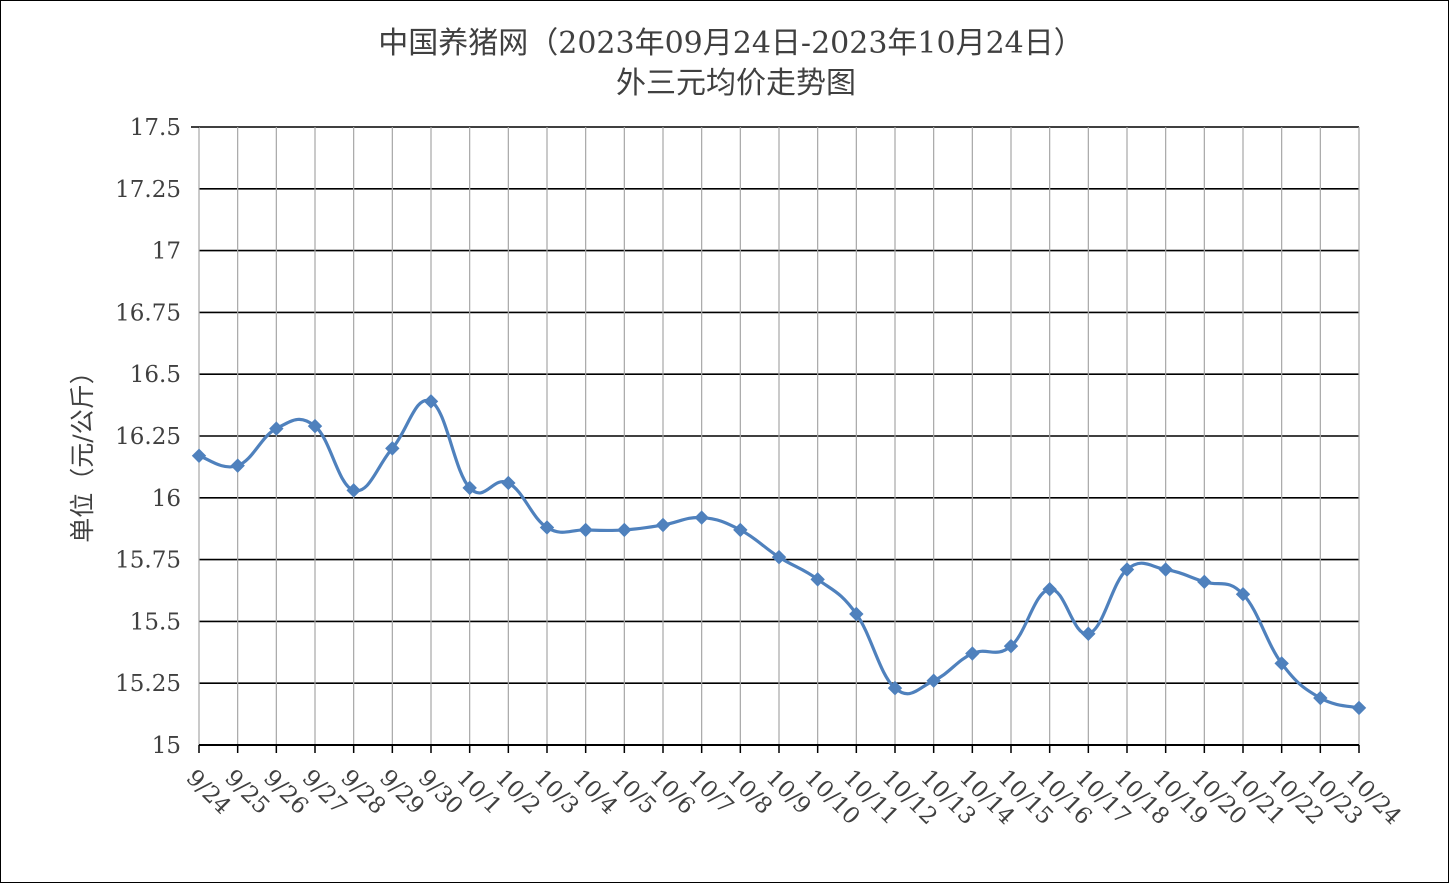 Image resolution: width=1449 pixels, height=884 pixels. What do you see at coordinates (155, 128) in the screenshot?
I see `y-tick-label: 17.5` at bounding box center [155, 128].